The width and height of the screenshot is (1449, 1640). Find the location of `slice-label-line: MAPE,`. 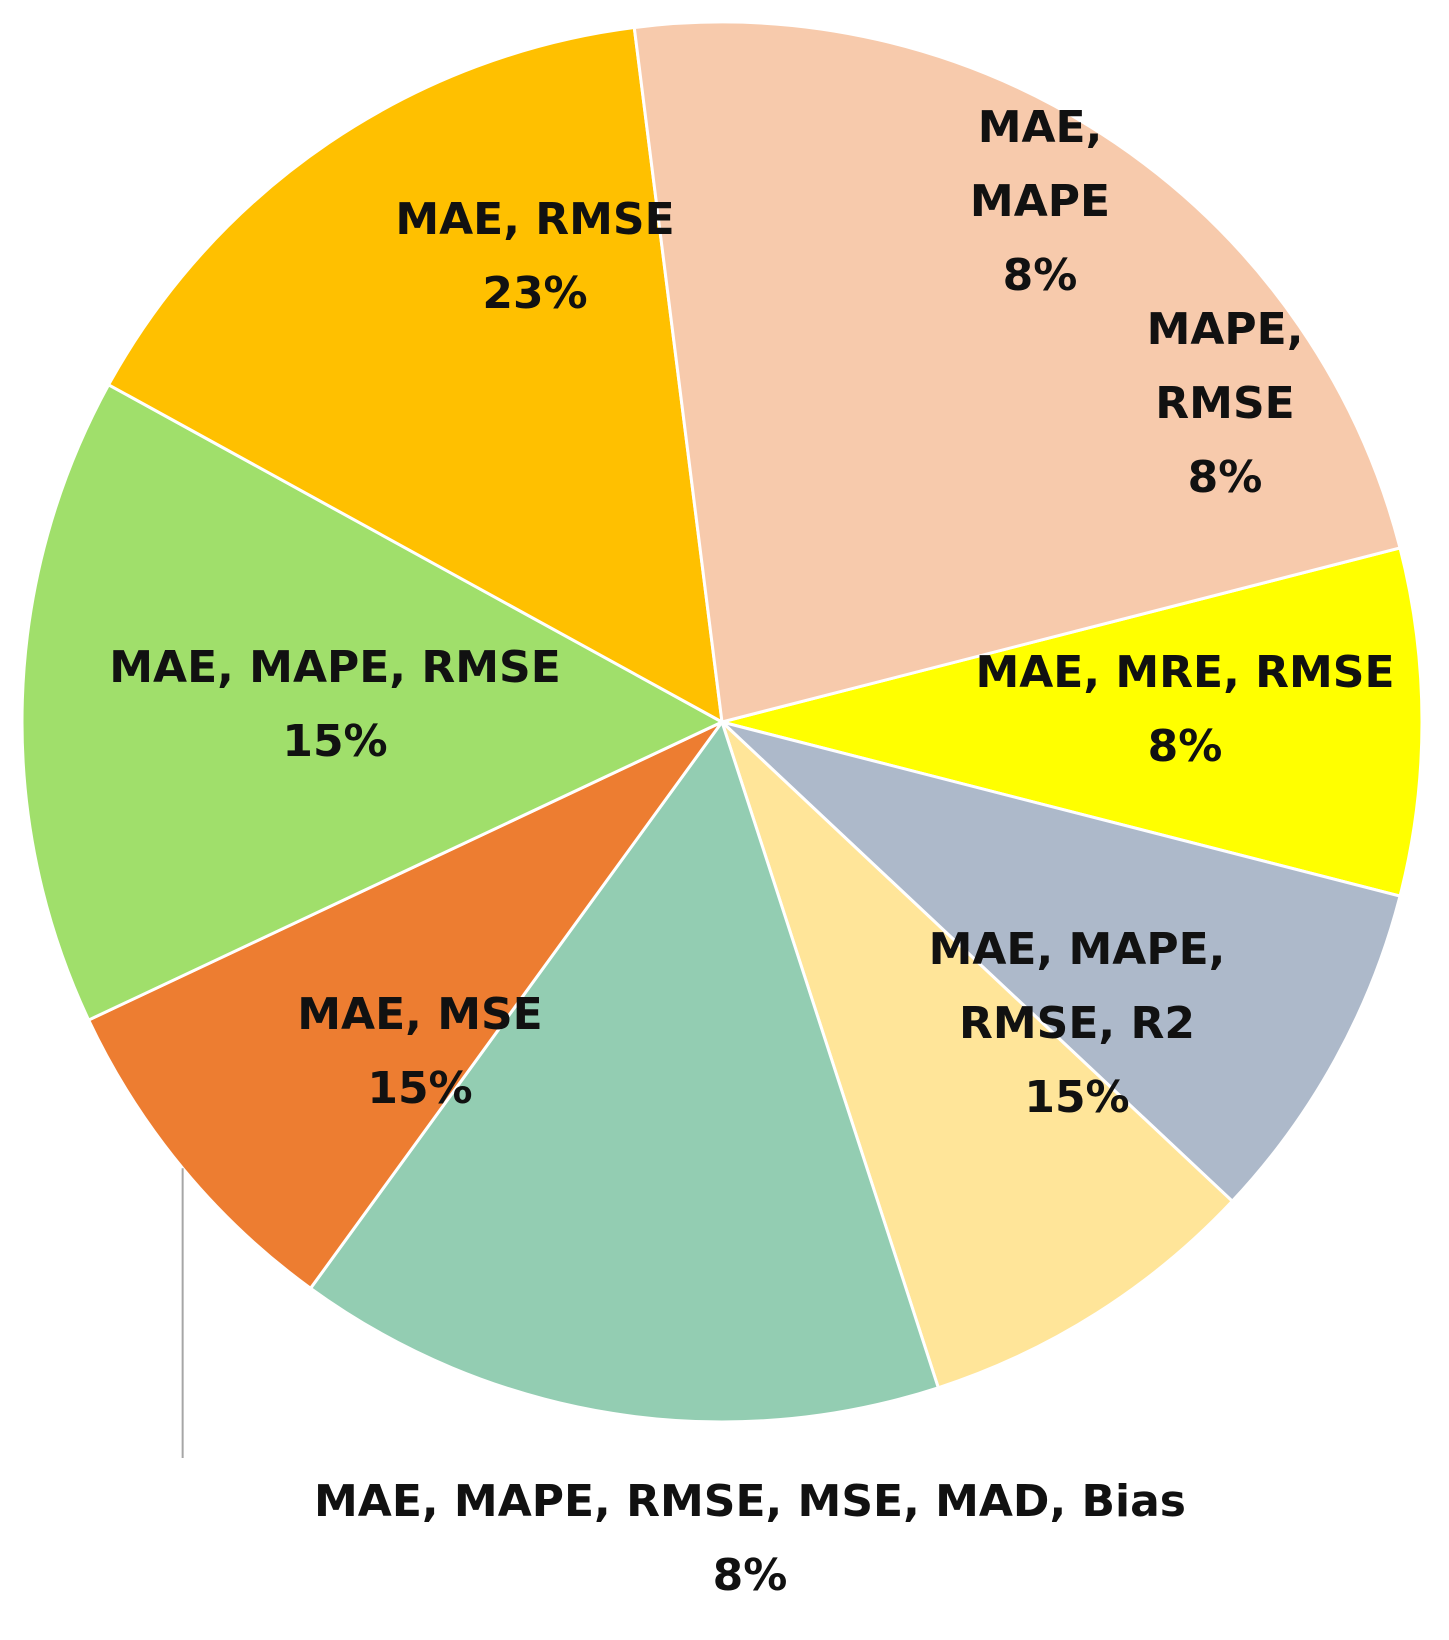

slice-label-line: MAPE, is located at coordinates (1225, 329).